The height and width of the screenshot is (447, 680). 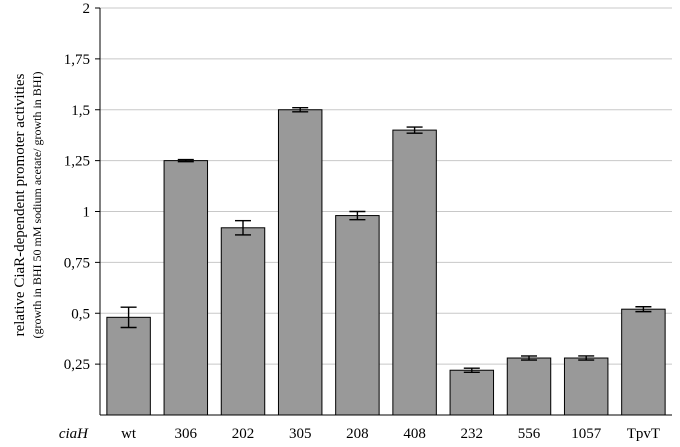 What do you see at coordinates (77, 365) in the screenshot?
I see `y-tick-label: 0,25` at bounding box center [77, 365].